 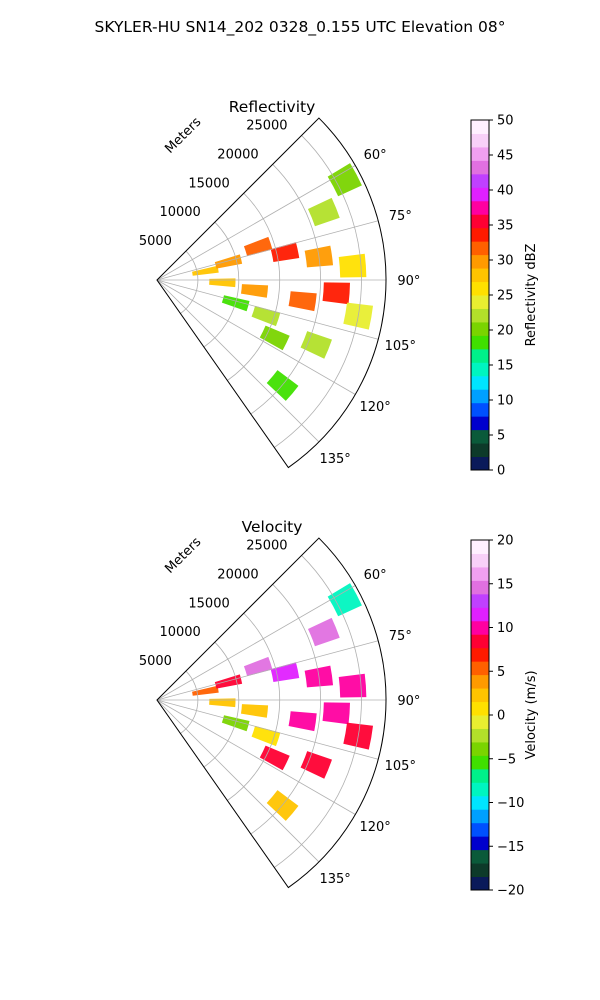 What do you see at coordinates (400, 216) in the screenshot?
I see `azimuth-tick-label: 75°` at bounding box center [400, 216].